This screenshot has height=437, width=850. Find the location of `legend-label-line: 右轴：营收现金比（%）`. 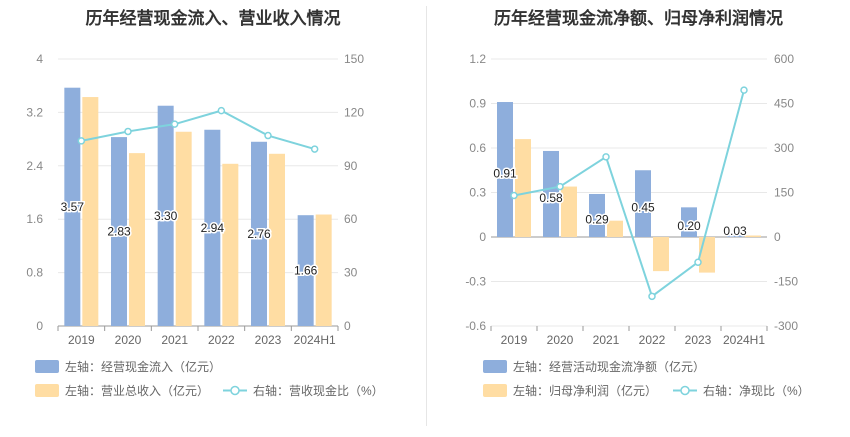

legend-label-line: 右轴：营收现金比（%） is located at coordinates (318, 390).